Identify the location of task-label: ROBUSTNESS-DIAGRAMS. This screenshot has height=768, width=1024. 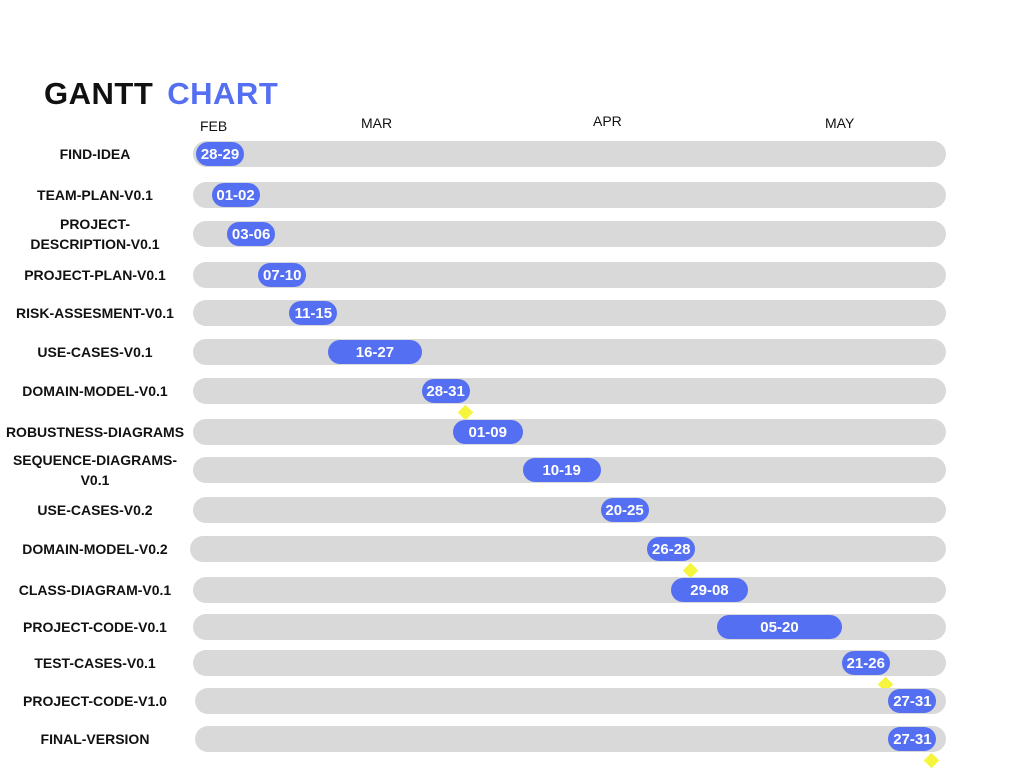
(95, 432).